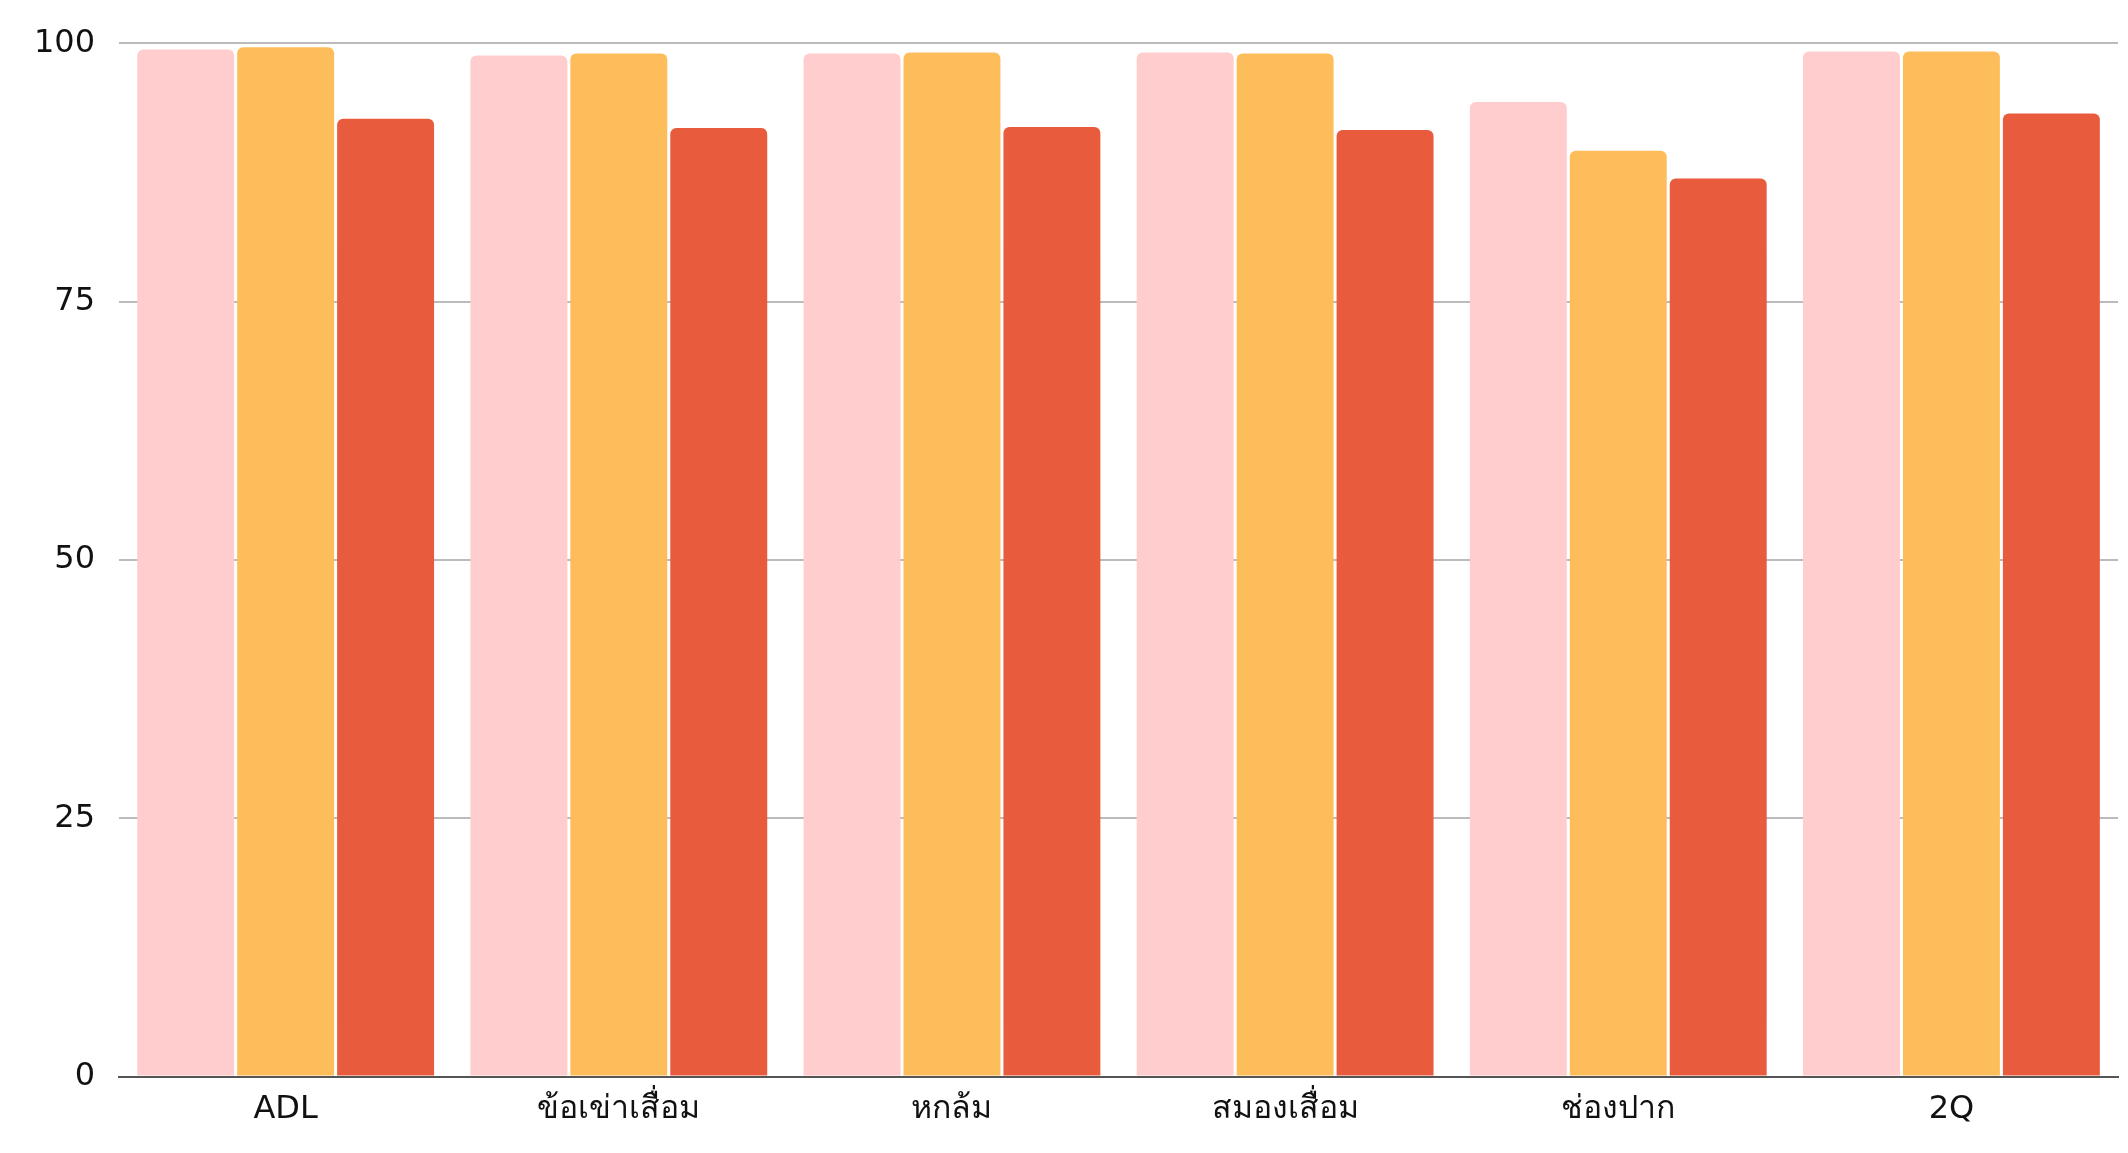 This screenshot has height=1153, width=2128. What do you see at coordinates (286, 1107) in the screenshot?
I see `x-tick-label: ADL` at bounding box center [286, 1107].